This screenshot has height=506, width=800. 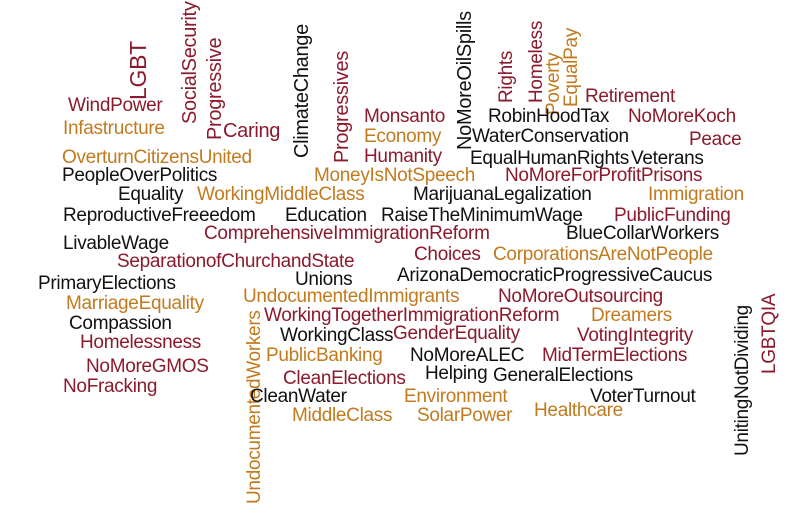 I want to click on word-nofracking: NoFracking, so click(x=110, y=386).